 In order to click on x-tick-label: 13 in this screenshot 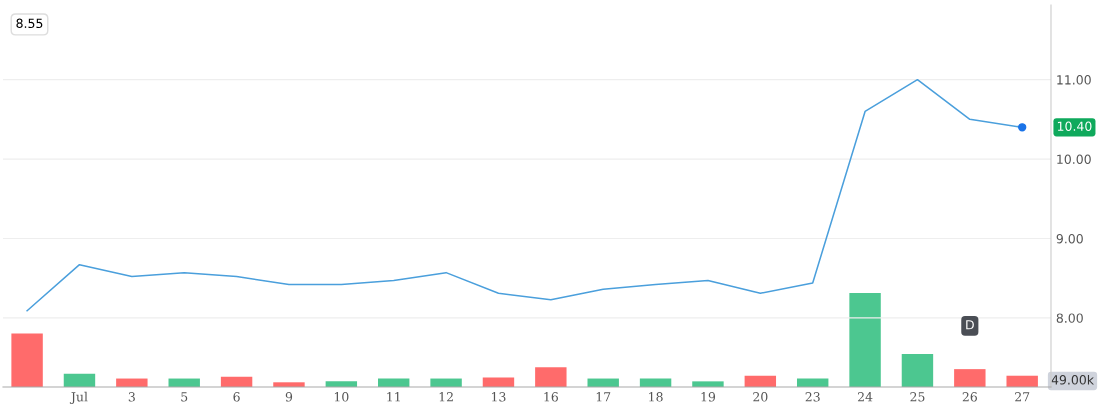, I will do `click(499, 397)`.